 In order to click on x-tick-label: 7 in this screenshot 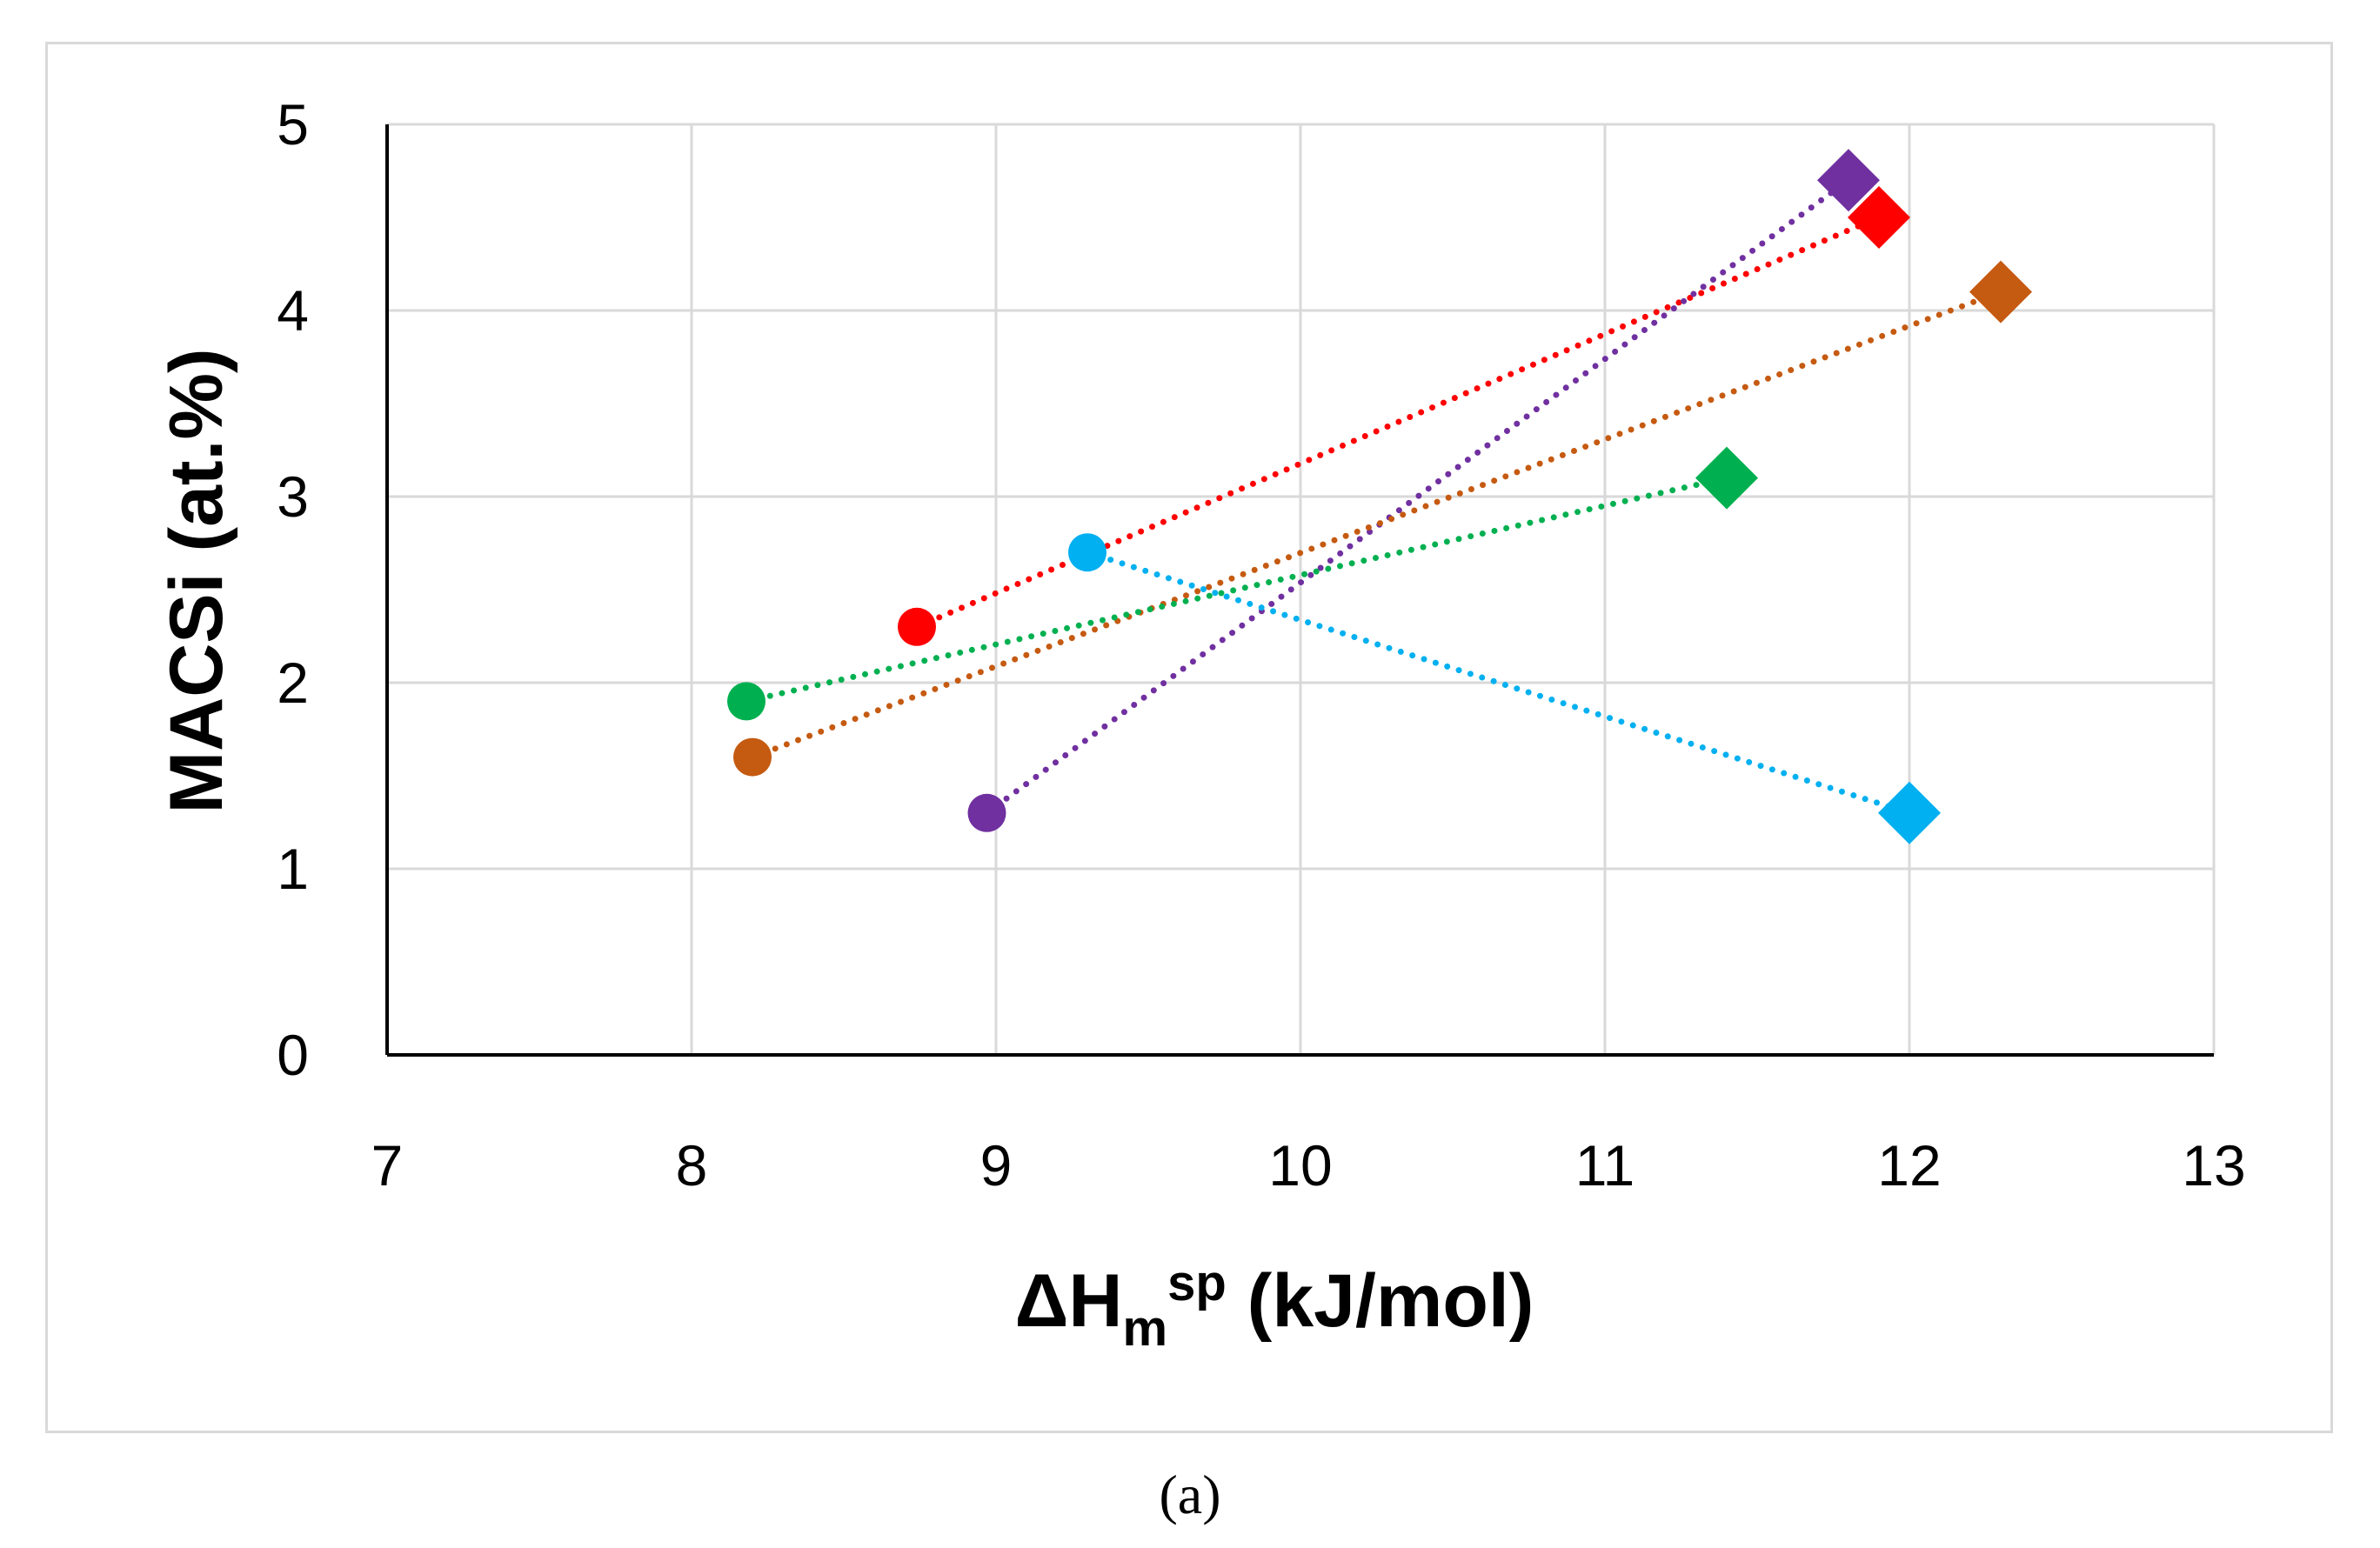, I will do `click(387, 1165)`.